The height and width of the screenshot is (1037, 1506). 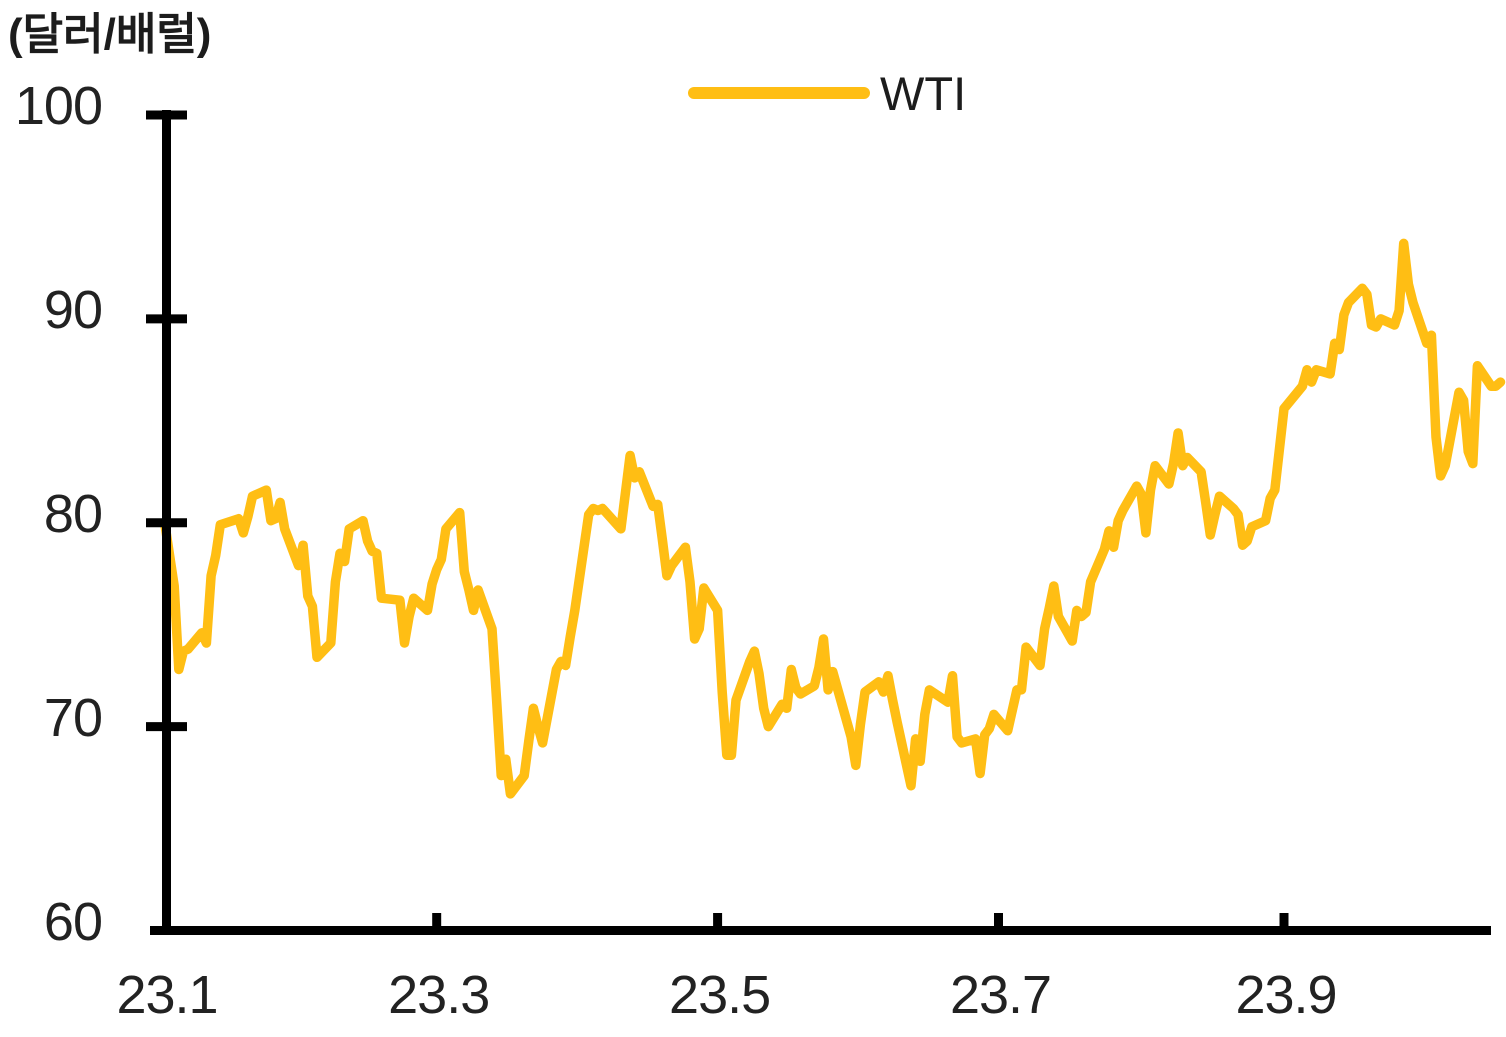 I want to click on wti-legend-line-swatch, so click(x=779, y=93).